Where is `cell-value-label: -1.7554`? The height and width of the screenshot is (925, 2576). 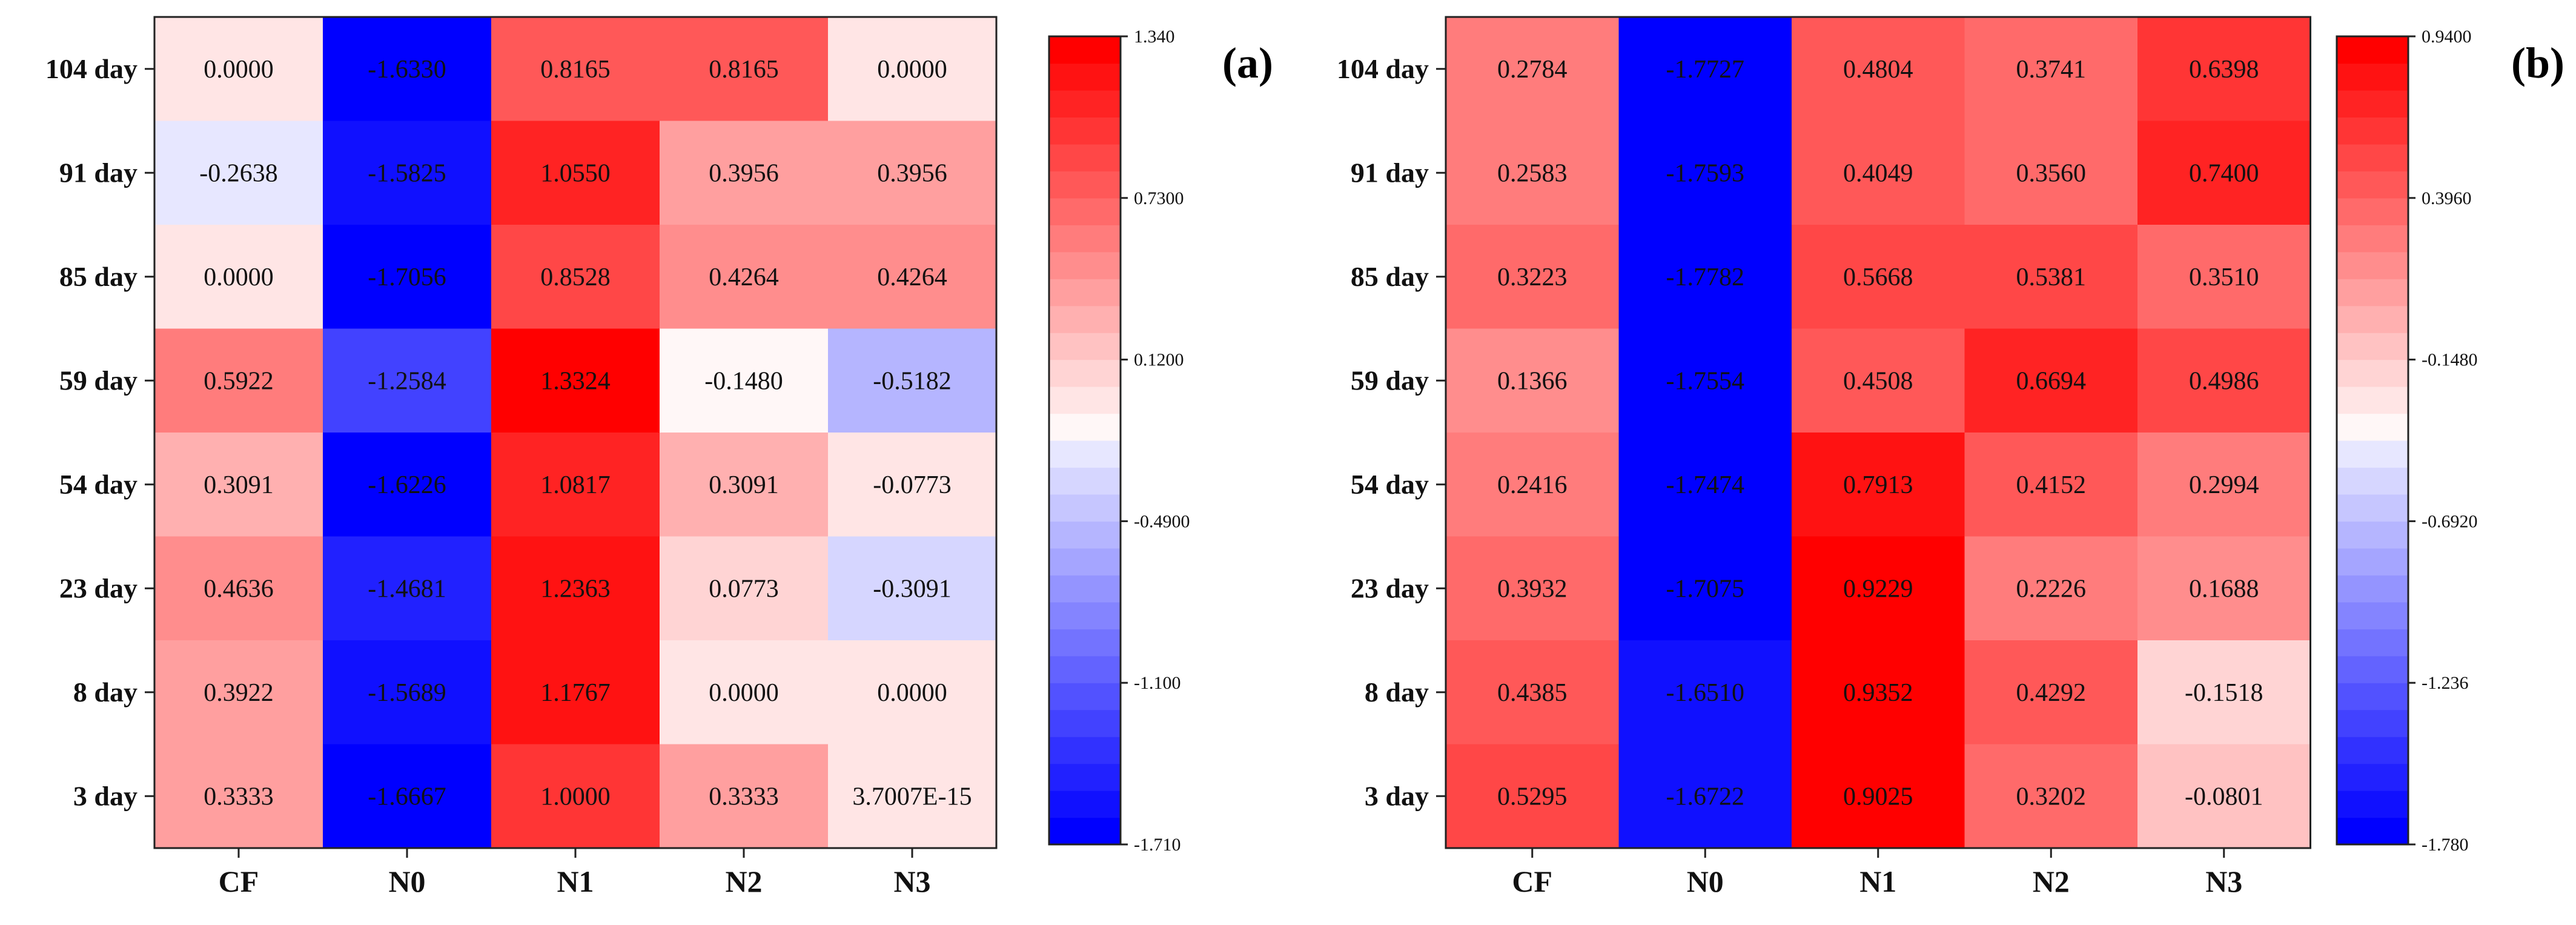 cell-value-label: -1.7554 is located at coordinates (1705, 381).